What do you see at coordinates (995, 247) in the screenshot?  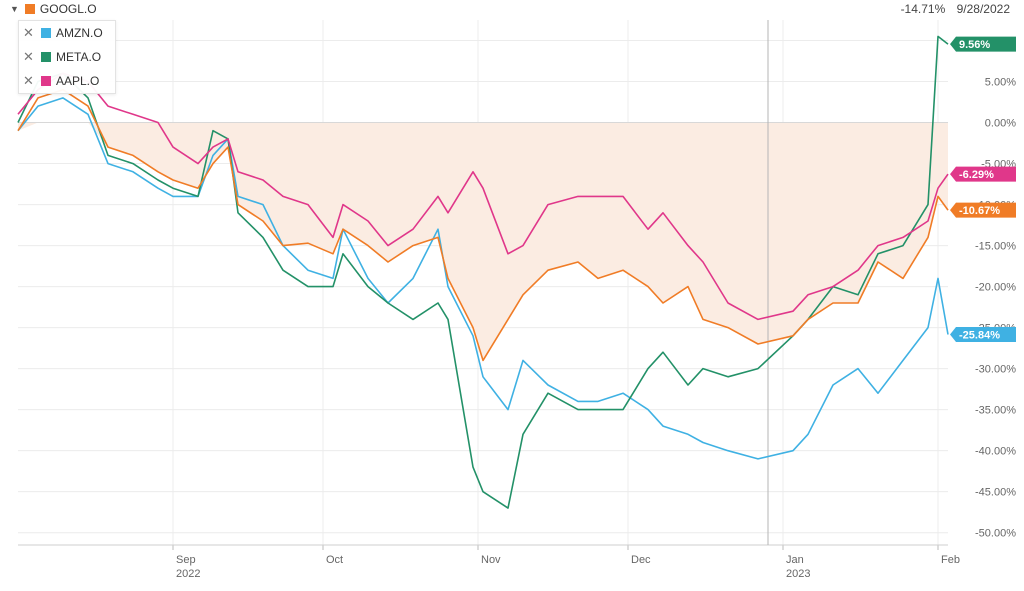 I see `y-tick-label: -15.00%` at bounding box center [995, 247].